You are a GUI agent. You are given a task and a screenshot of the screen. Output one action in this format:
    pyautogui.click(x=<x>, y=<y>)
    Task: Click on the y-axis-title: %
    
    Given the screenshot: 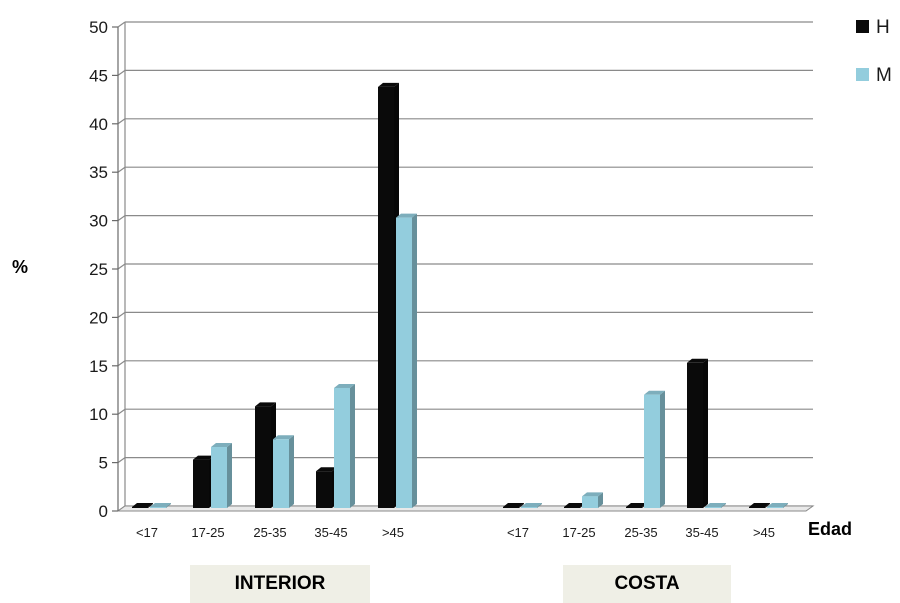 What is the action you would take?
    pyautogui.click(x=20, y=267)
    